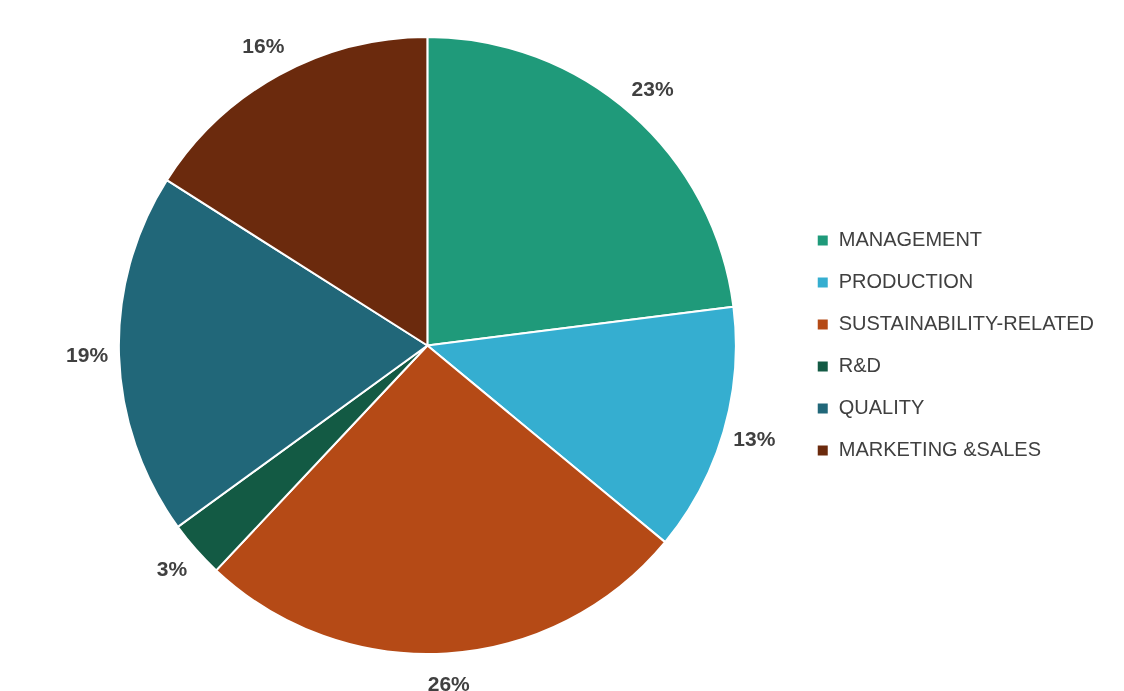 The width and height of the screenshot is (1124, 691). What do you see at coordinates (652, 88) in the screenshot?
I see `data-label: 23%` at bounding box center [652, 88].